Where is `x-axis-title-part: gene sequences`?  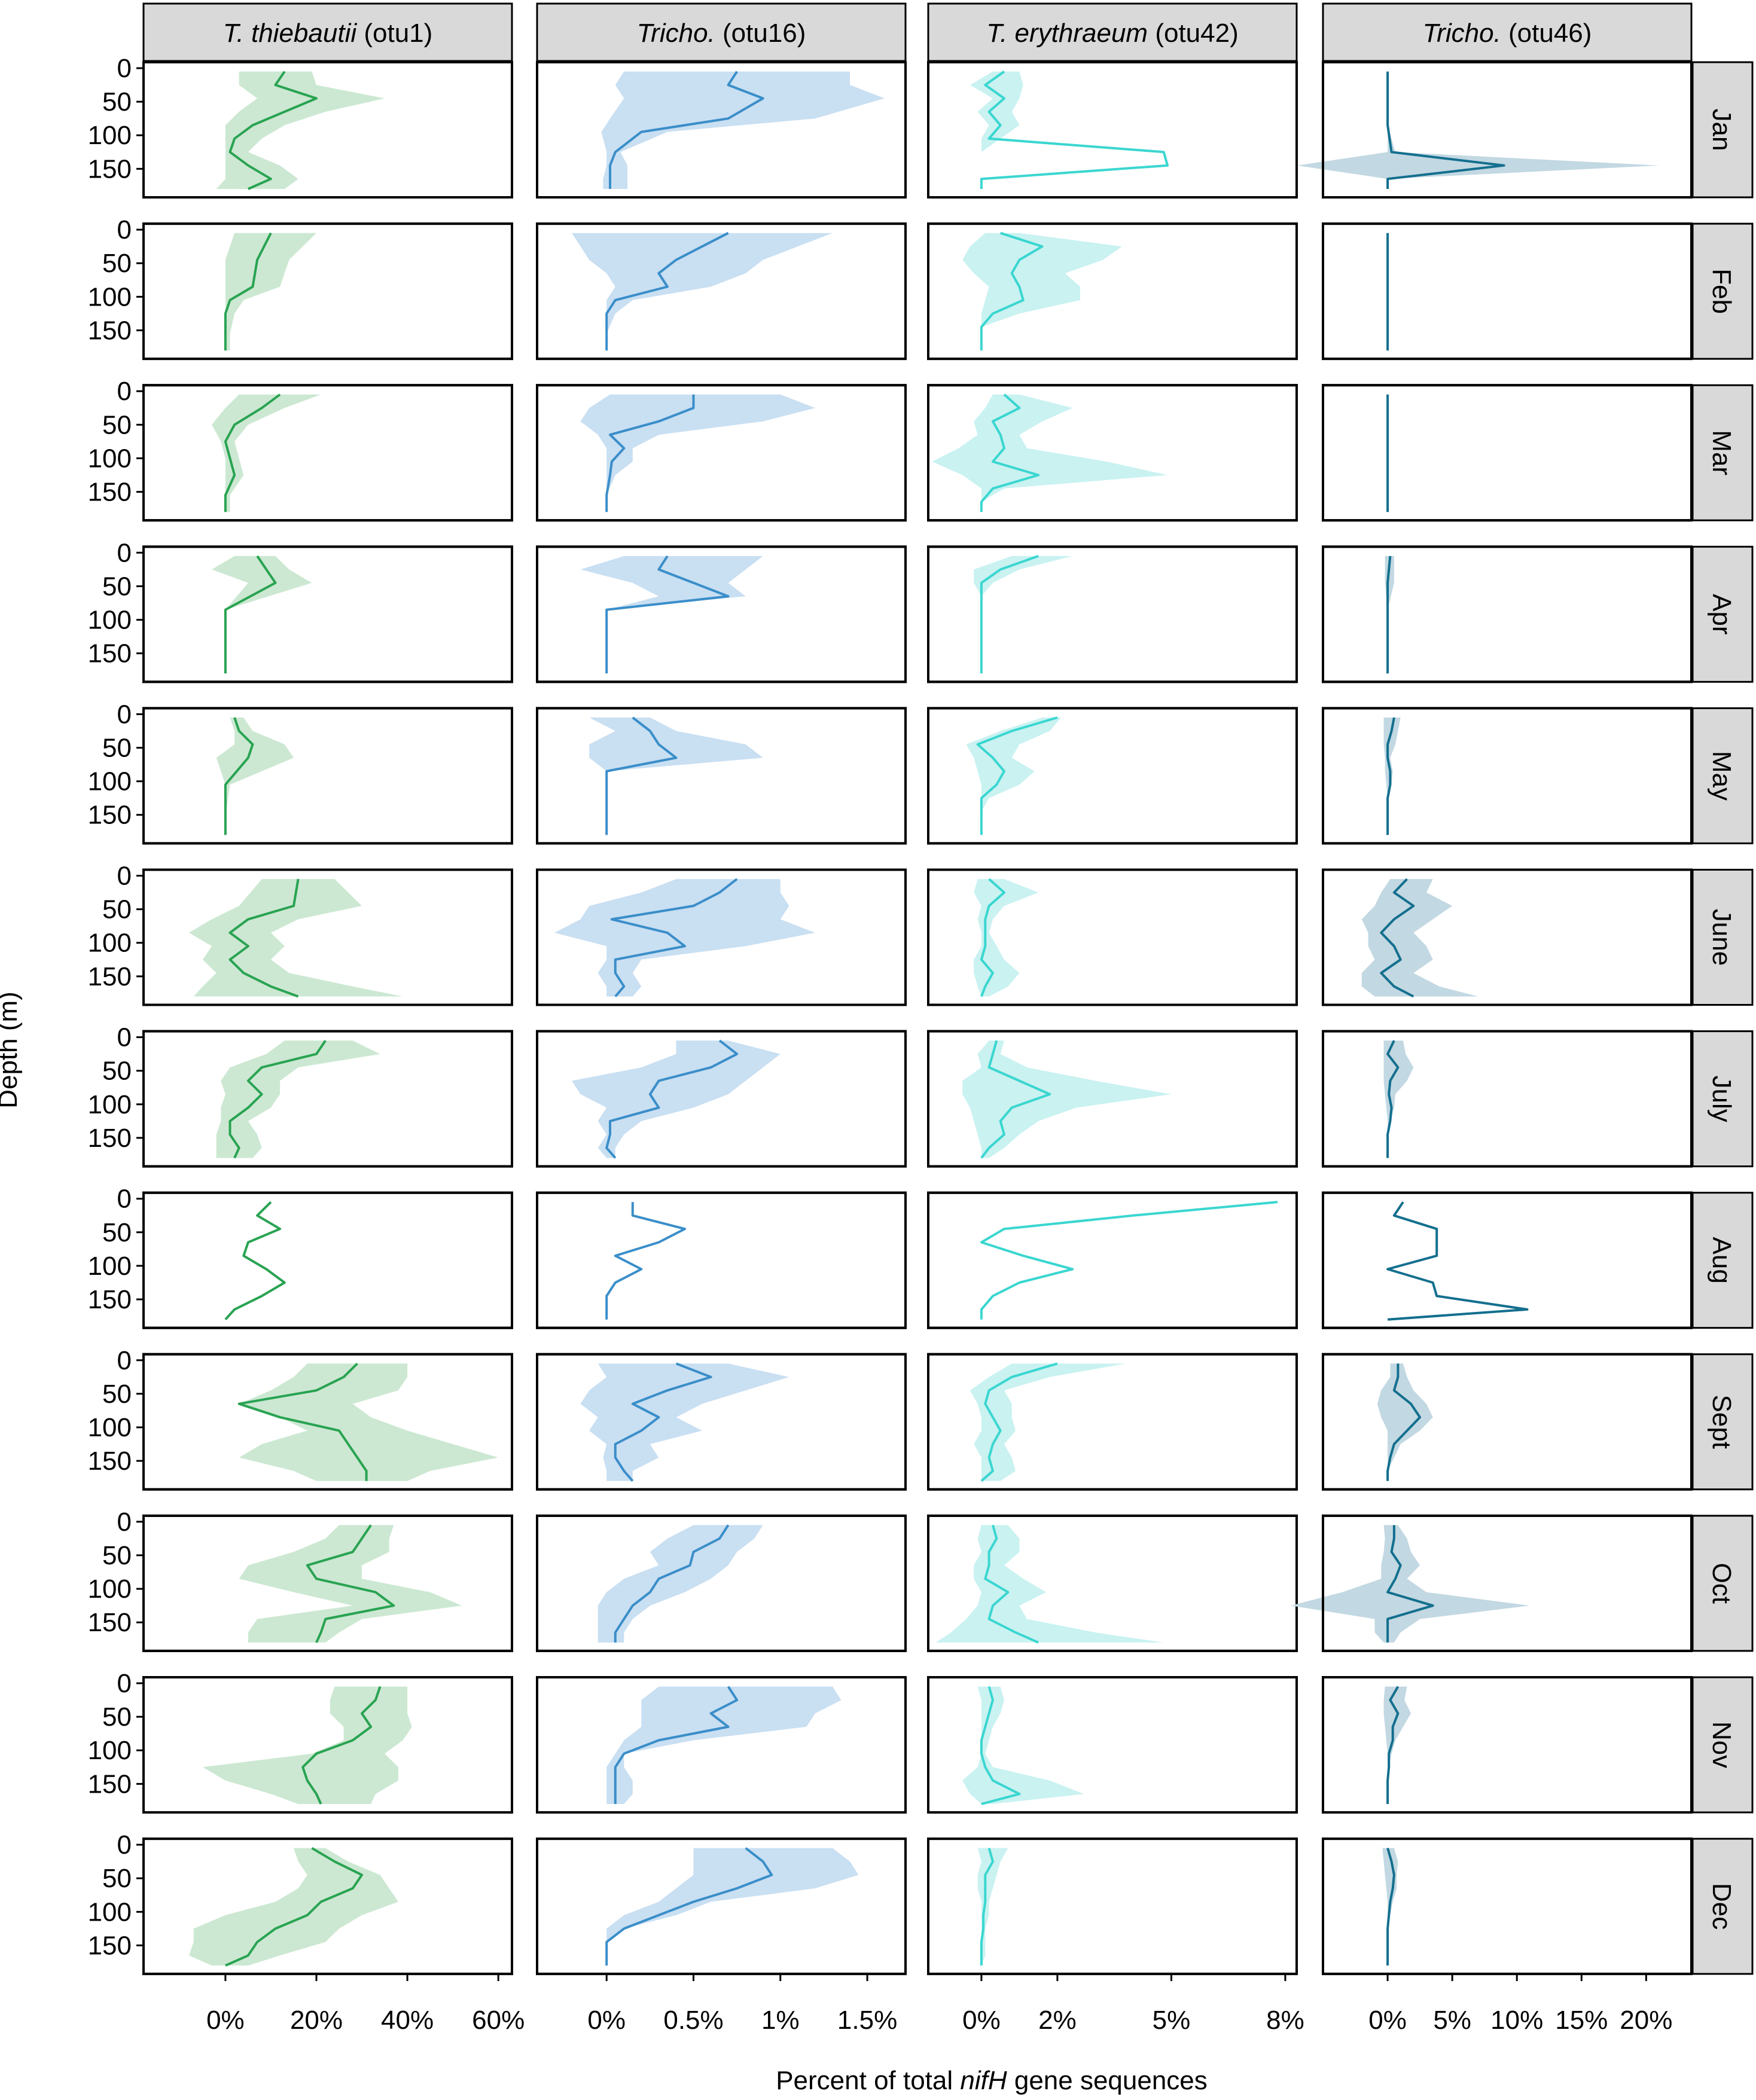 x-axis-title-part: gene sequences is located at coordinates (1107, 2080).